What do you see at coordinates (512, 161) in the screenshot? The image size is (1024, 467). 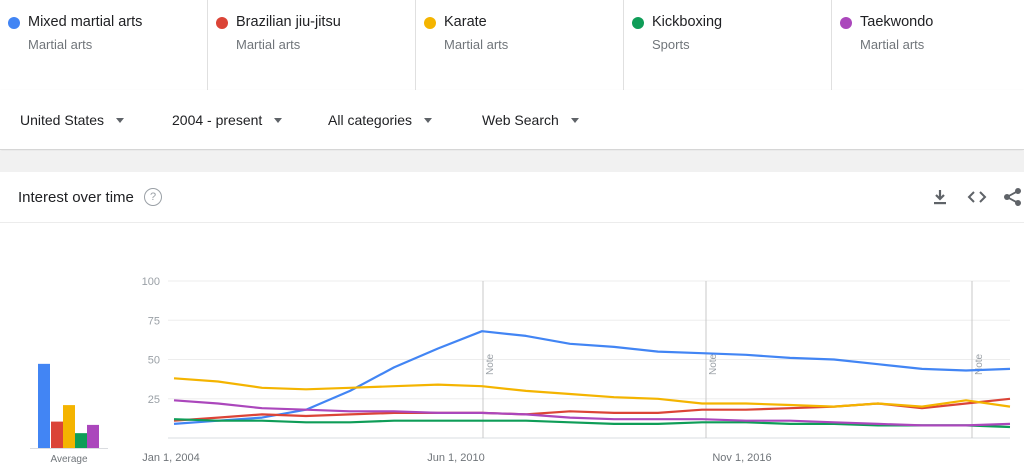 I see `section-divider` at bounding box center [512, 161].